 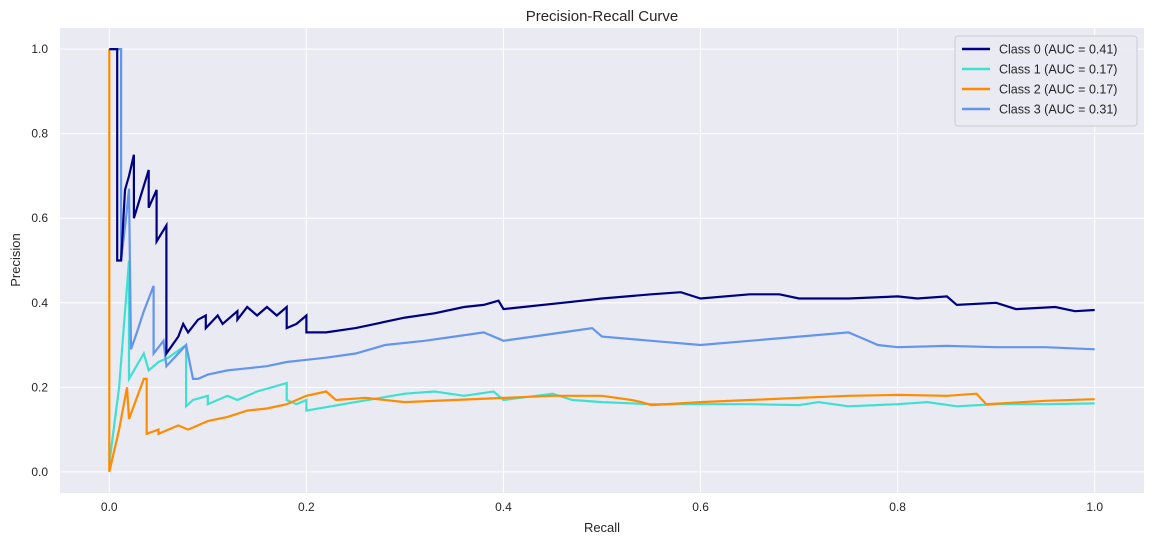 What do you see at coordinates (1058, 90) in the screenshot?
I see `legend-label: Class 2 (AUC = 0.17)` at bounding box center [1058, 90].